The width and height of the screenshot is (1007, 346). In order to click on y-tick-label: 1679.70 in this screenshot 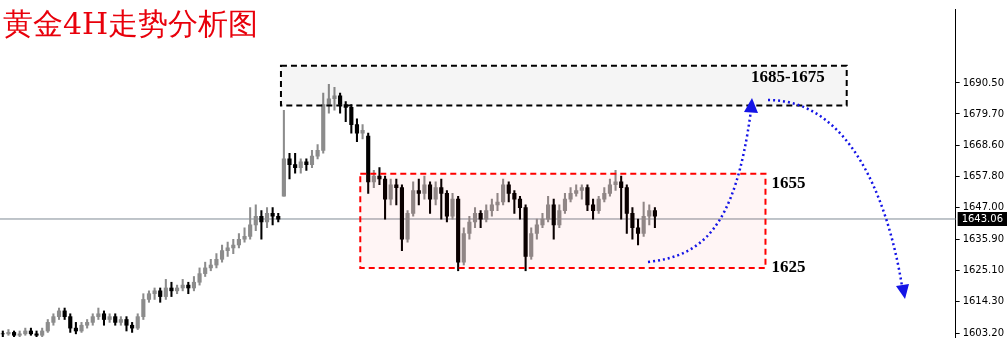, I will do `click(983, 113)`.